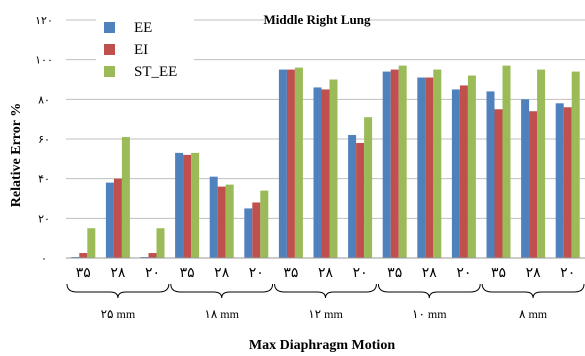 The height and width of the screenshot is (356, 585). What do you see at coordinates (141, 50) in the screenshot?
I see `legend-label: EI` at bounding box center [141, 50].